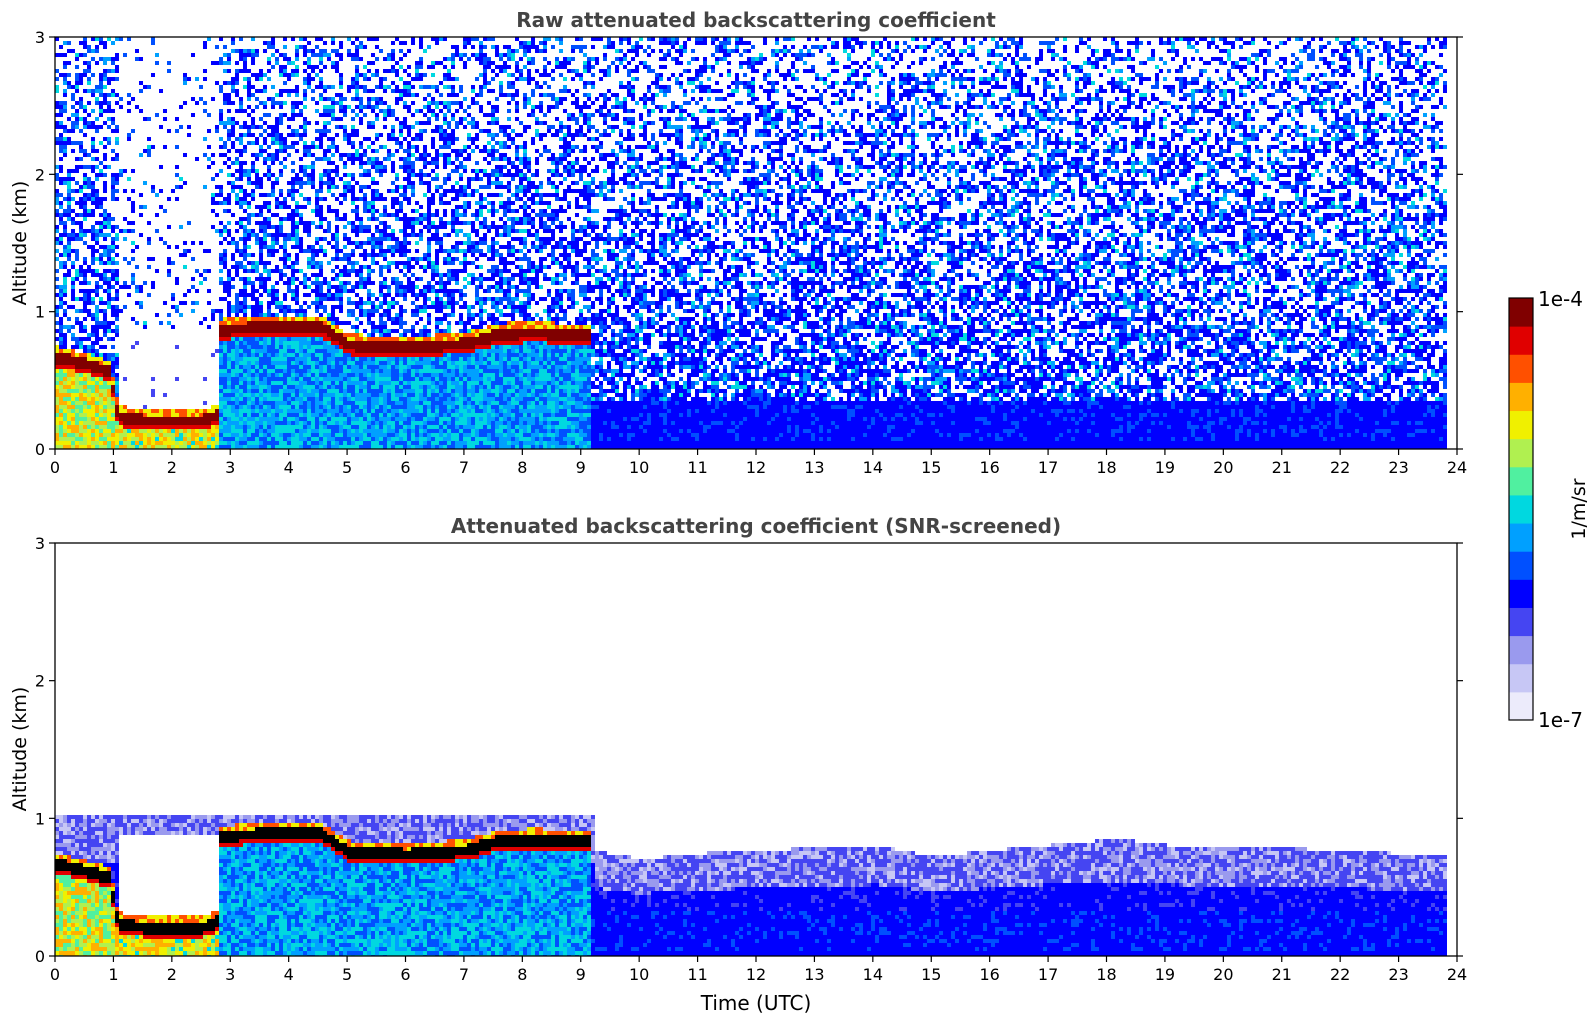 The image size is (1595, 1020). I want to click on screened-x-tick-label: 15, so click(931, 974).